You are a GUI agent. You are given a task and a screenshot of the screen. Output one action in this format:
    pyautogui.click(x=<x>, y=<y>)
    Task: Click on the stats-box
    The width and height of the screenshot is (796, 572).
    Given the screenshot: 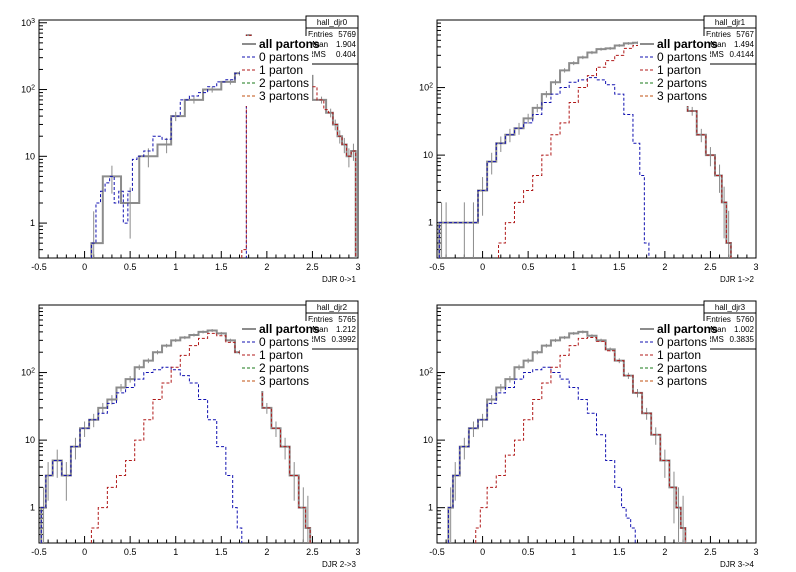 What is the action you would take?
    pyautogui.click(x=332, y=325)
    